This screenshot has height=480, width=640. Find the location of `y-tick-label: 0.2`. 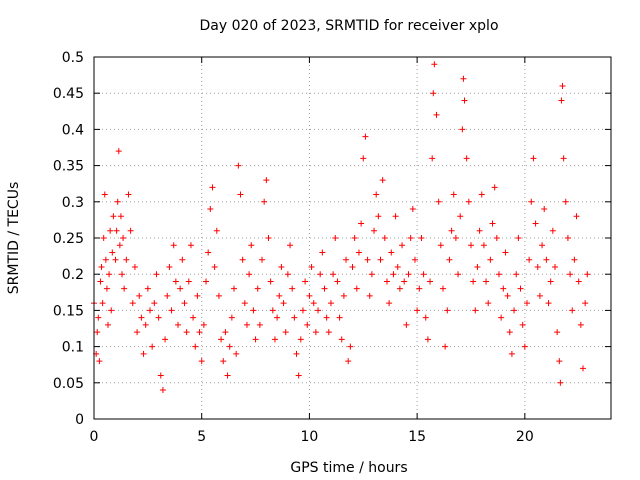

y-tick-label: 0.2 is located at coordinates (73, 275).